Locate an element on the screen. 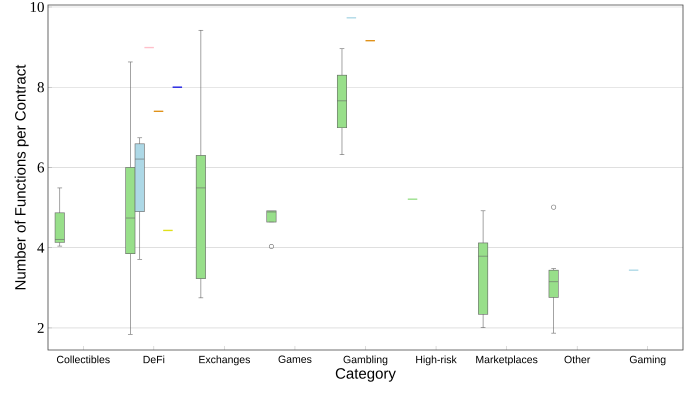 Image resolution: width=685 pixels, height=393 pixels. y-tick-label: 6 is located at coordinates (41, 167).